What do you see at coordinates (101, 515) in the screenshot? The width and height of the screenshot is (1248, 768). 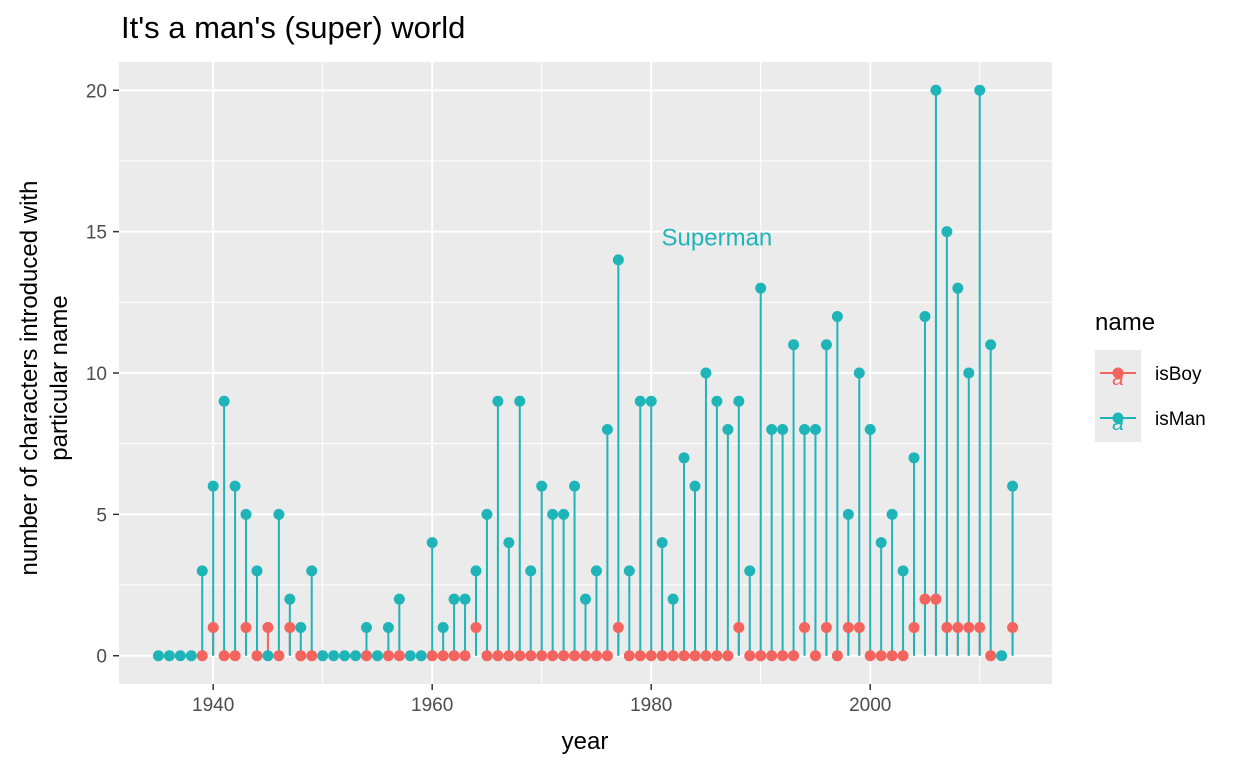 I see `y-tick-label: 5` at bounding box center [101, 515].